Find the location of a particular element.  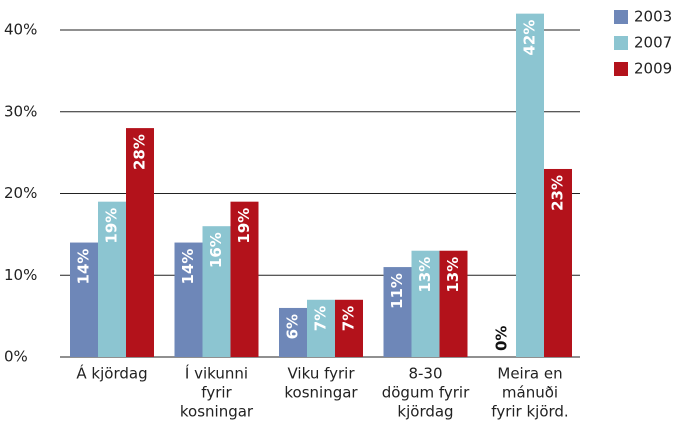

legend-label: 2009 is located at coordinates (653, 69).